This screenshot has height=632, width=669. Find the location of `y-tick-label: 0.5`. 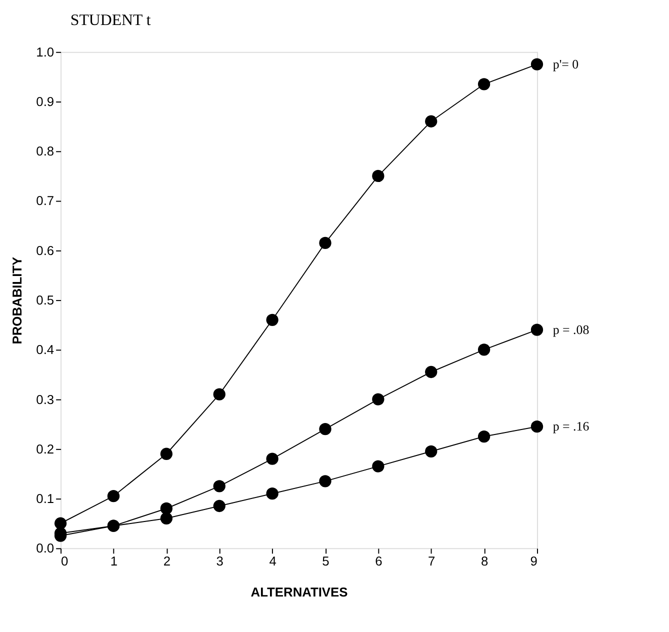

y-tick-label: 0.5 is located at coordinates (45, 300).